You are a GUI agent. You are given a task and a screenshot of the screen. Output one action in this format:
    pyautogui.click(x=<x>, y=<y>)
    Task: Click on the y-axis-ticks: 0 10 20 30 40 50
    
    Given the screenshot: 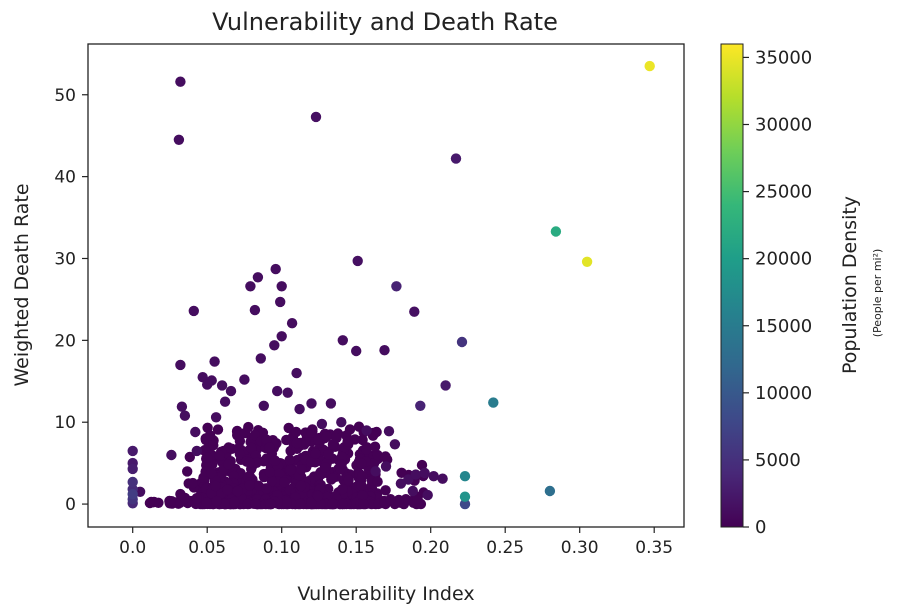 What is the action you would take?
    pyautogui.click(x=71, y=300)
    